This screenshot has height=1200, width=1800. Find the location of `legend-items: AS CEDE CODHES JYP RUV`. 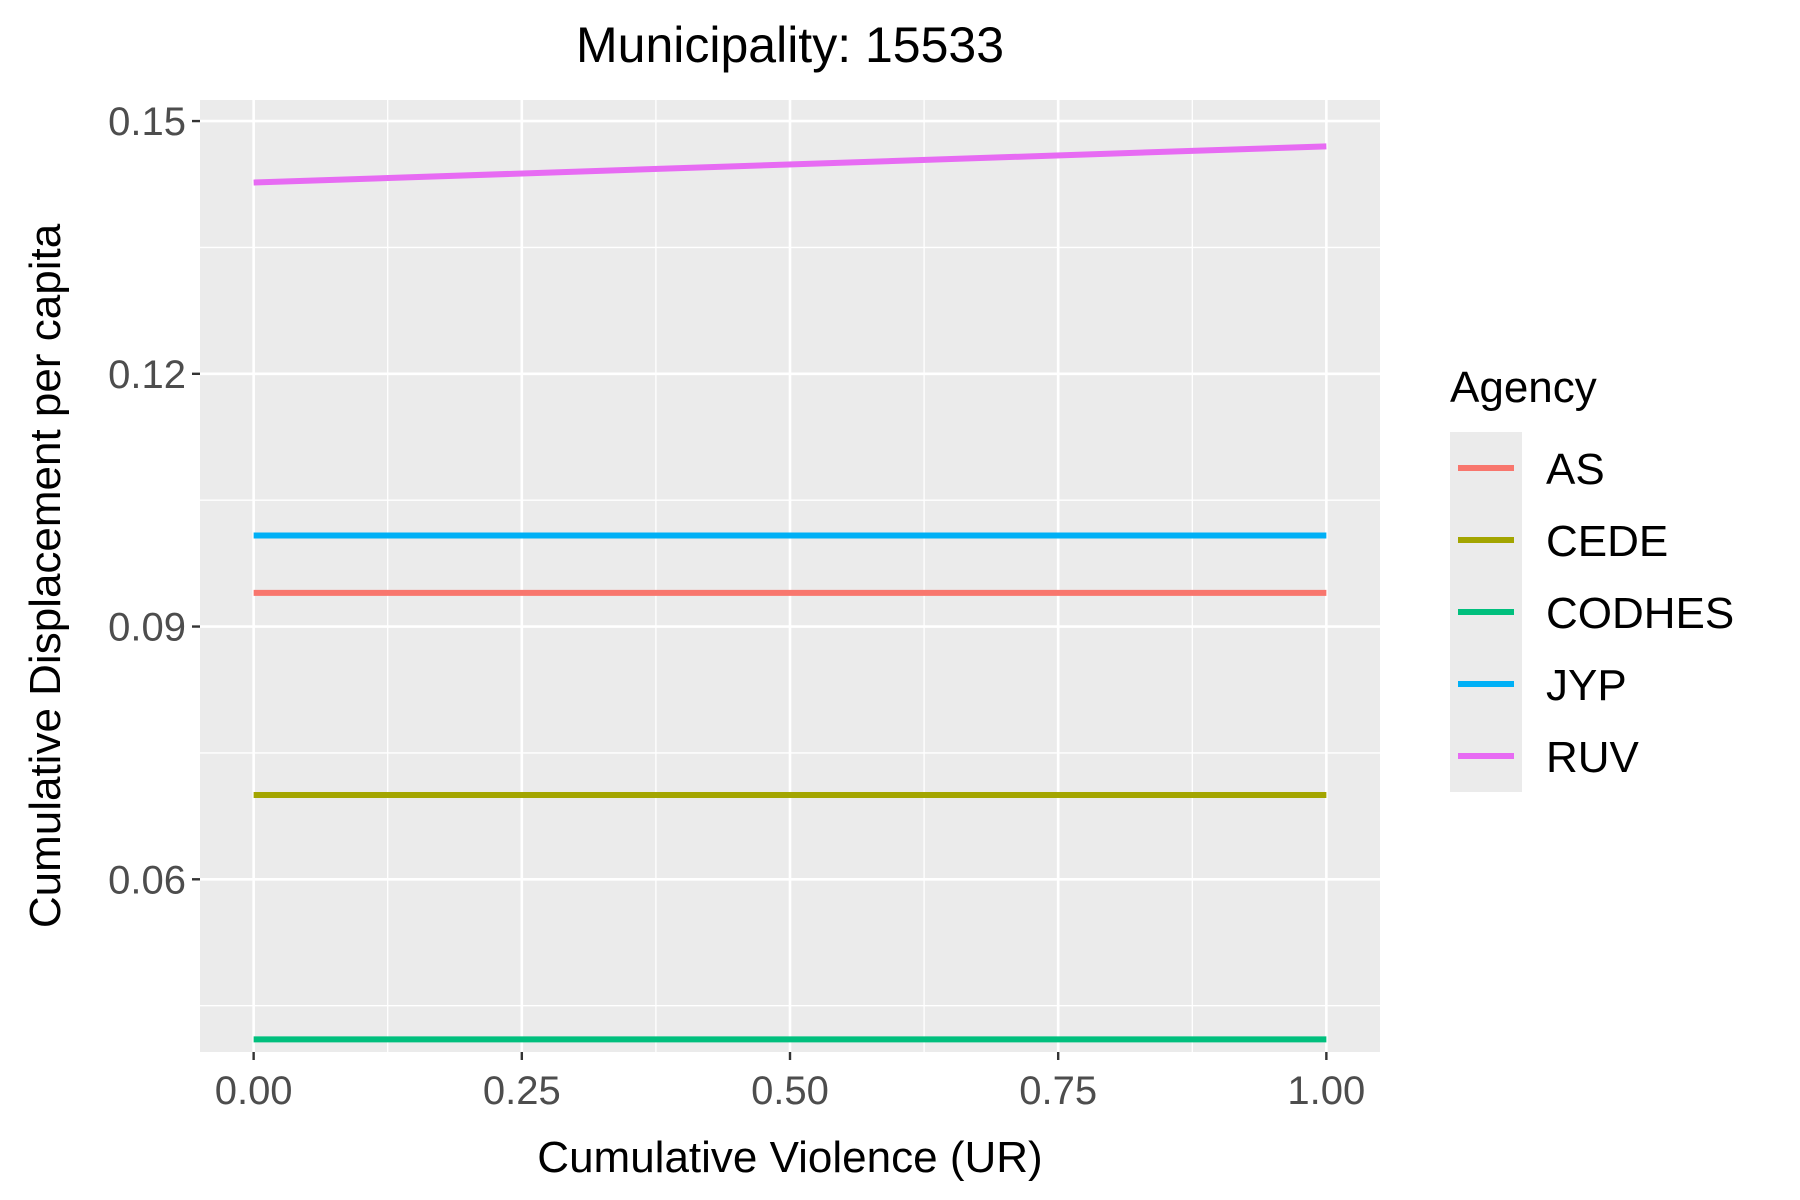

legend-items: AS CEDE CODHES JYP RUV is located at coordinates (1596, 613).